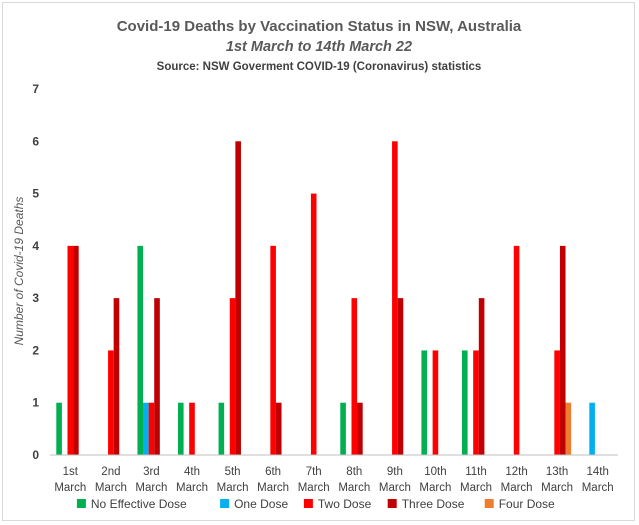 The width and height of the screenshot is (639, 525). What do you see at coordinates (71, 472) in the screenshot?
I see `x-tick-label-day: 1st` at bounding box center [71, 472].